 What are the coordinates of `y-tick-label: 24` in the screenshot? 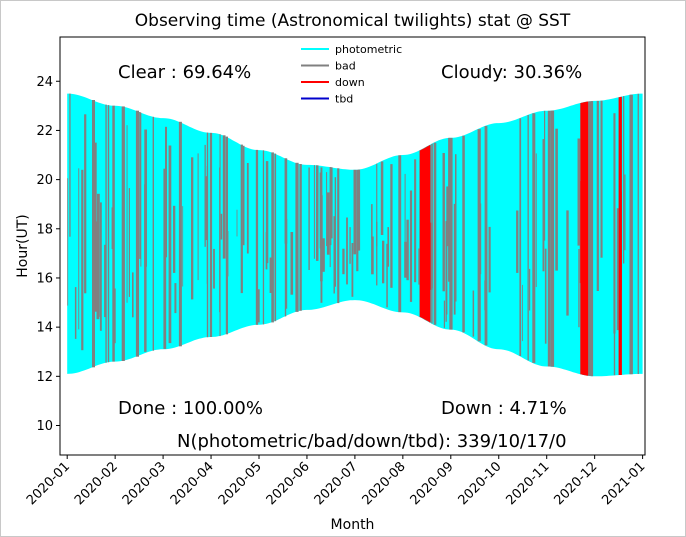 It's located at (44, 82).